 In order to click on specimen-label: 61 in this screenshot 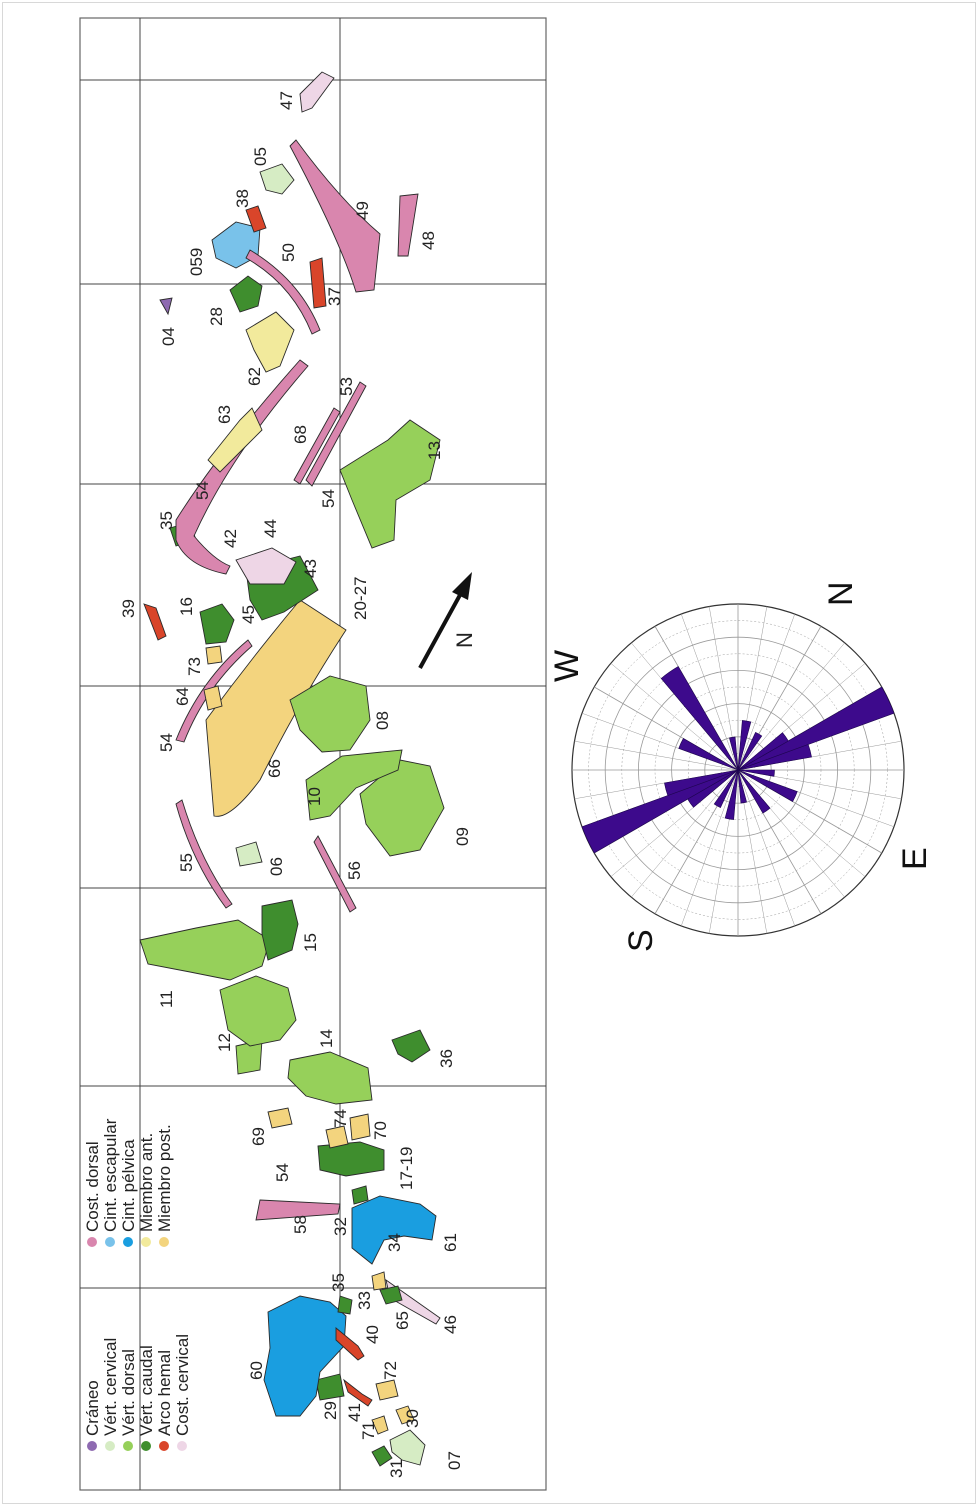, I will do `click(450, 1242)`.